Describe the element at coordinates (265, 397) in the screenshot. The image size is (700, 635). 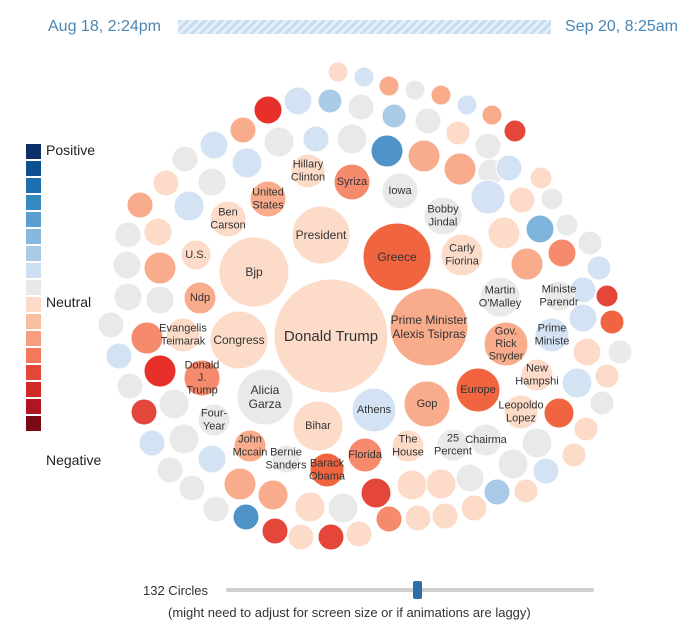
I see `labeled-topic-bubble: Alicia Garza` at that location.